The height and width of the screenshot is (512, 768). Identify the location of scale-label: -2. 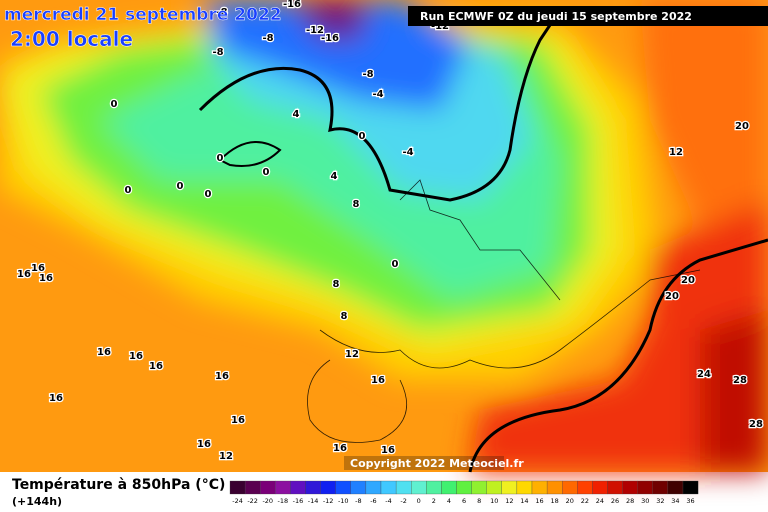
(403, 501).